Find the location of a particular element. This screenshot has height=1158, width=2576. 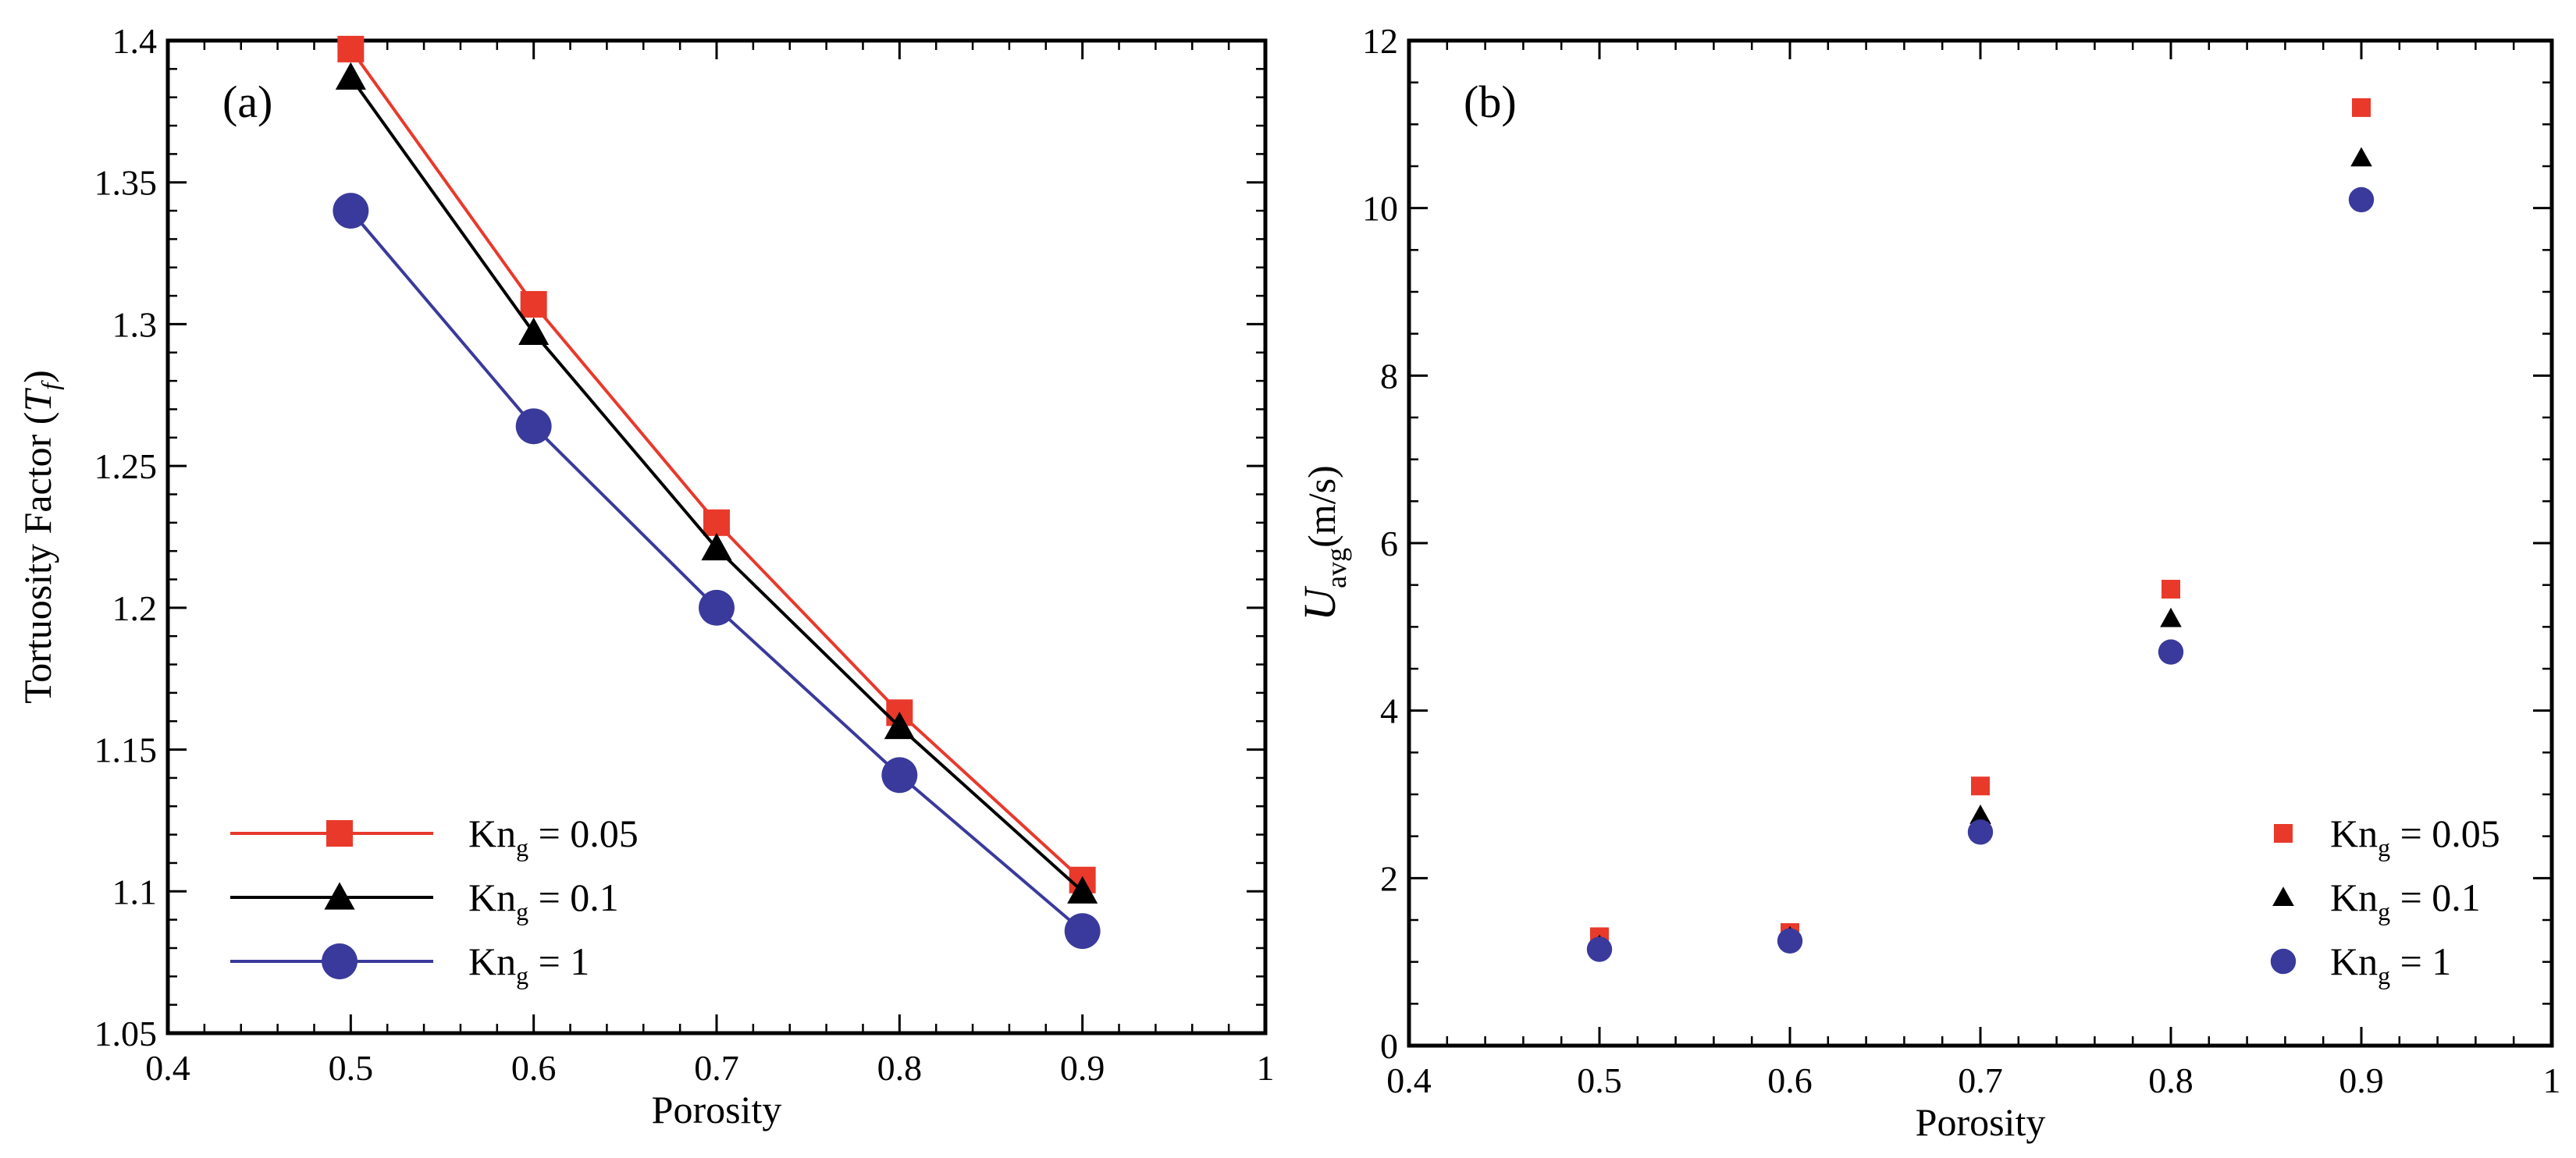

y-tick-label: 8 is located at coordinates (1389, 376).